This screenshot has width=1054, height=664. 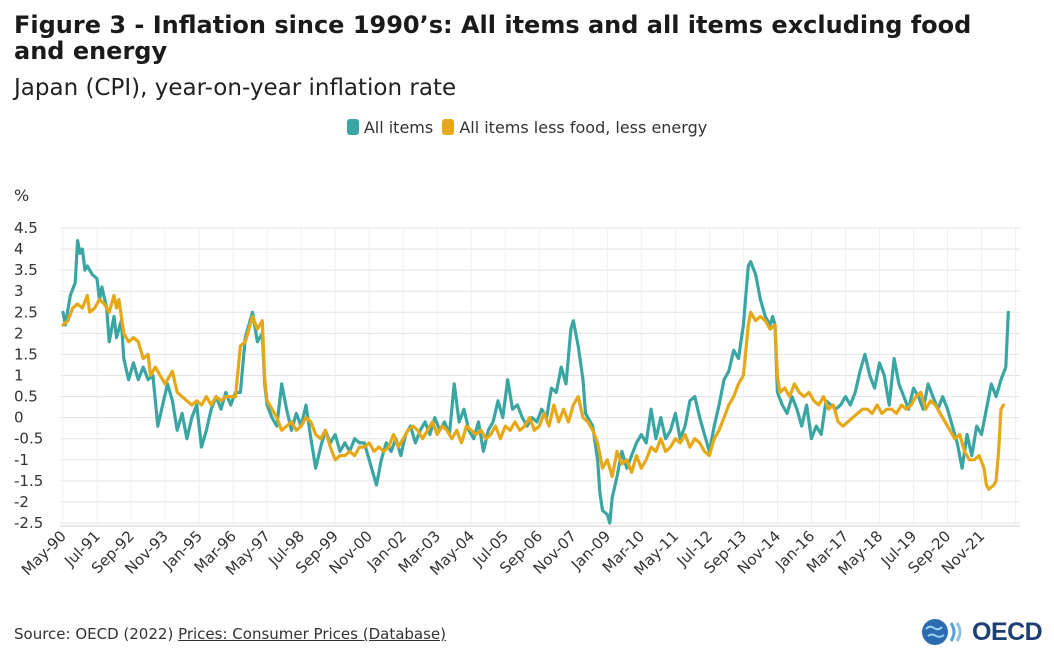 What do you see at coordinates (19, 418) in the screenshot?
I see `y-tick-label: 0` at bounding box center [19, 418].